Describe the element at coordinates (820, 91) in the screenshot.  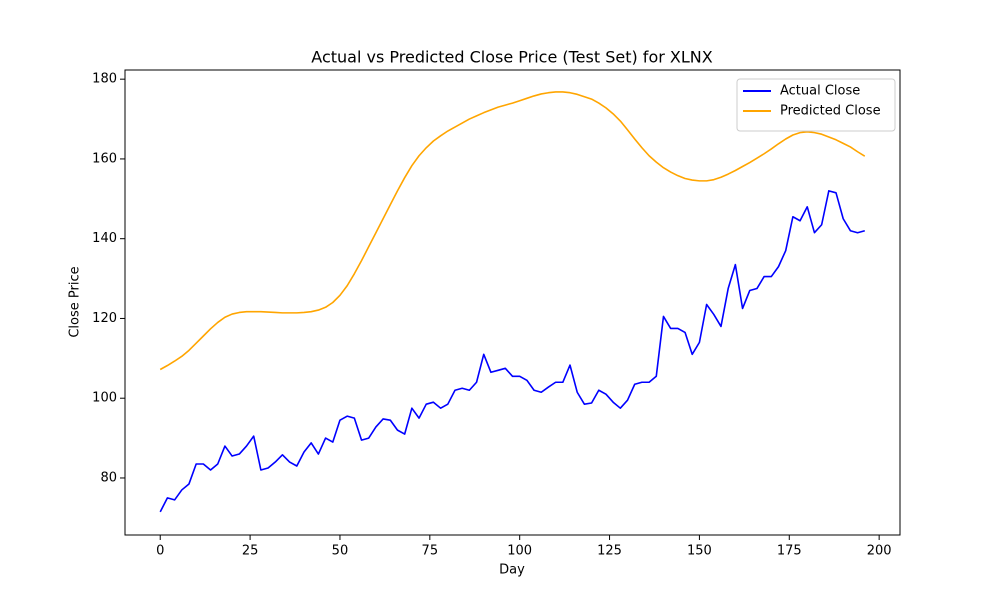
I see `legend-label: Actual Close` at that location.